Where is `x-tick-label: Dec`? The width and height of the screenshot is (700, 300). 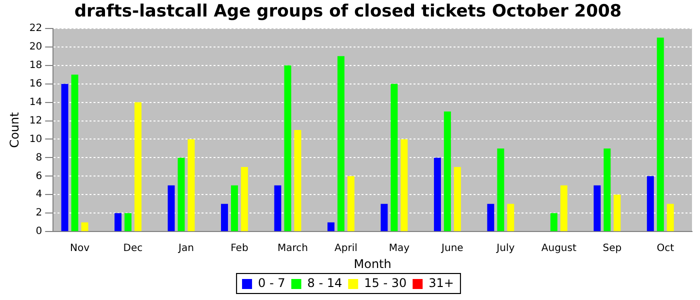 x-tick-label: Dec is located at coordinates (133, 248).